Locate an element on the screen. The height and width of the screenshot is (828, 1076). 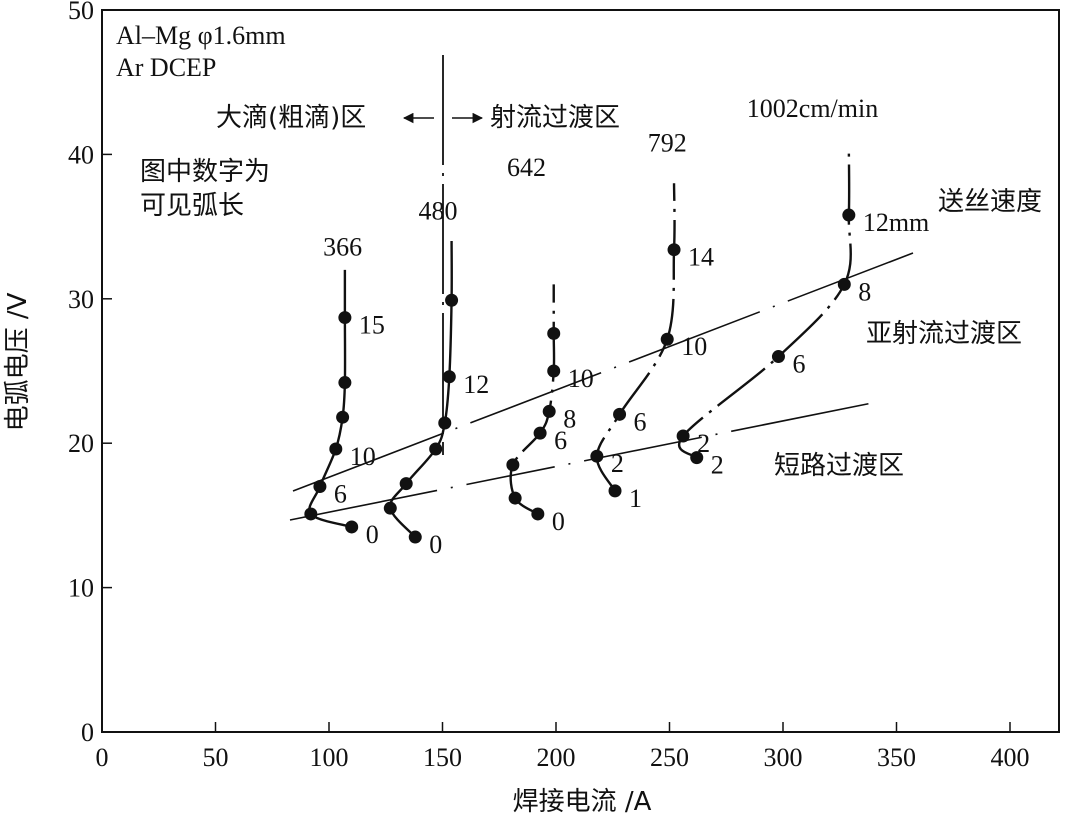
y-tick-label: 50 is located at coordinates (81, 12).